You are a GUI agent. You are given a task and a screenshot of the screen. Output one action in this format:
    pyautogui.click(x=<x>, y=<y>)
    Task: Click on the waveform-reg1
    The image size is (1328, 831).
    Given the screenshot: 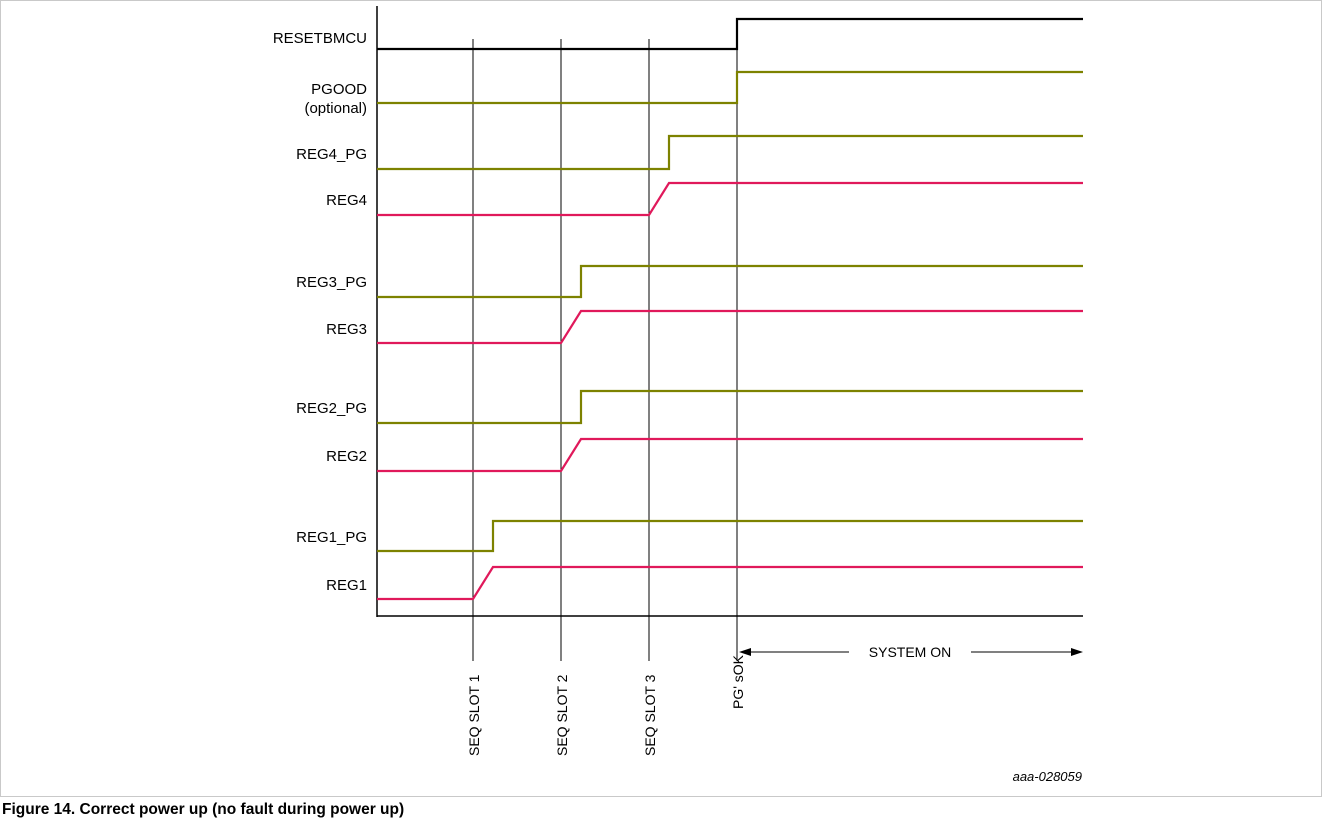 What is the action you would take?
    pyautogui.click(x=730, y=583)
    